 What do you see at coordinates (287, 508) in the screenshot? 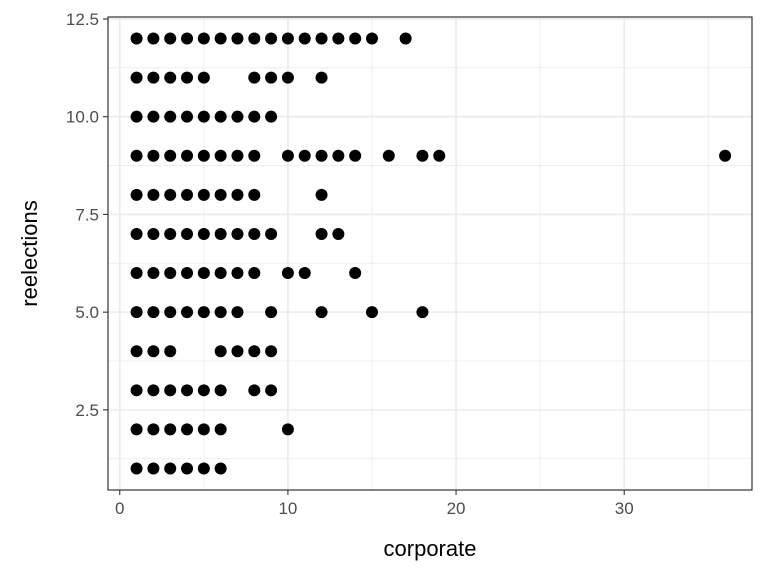
I see `x-tick-label: 10` at bounding box center [287, 508].